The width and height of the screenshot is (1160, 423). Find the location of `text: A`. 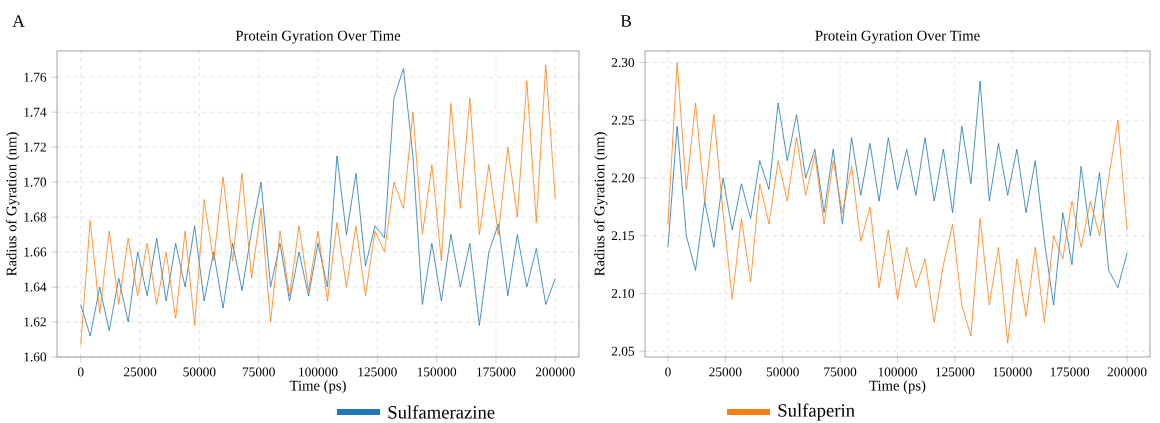

text: A is located at coordinates (18, 21).